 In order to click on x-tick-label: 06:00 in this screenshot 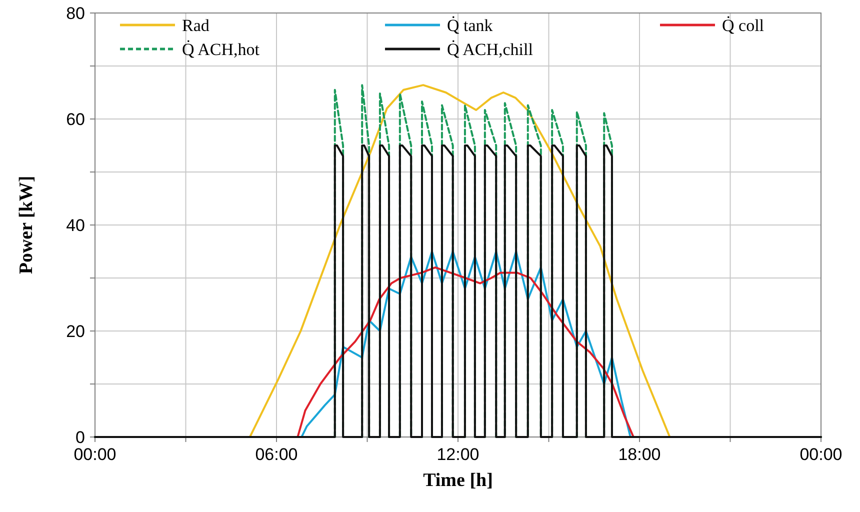, I will do `click(276, 454)`.